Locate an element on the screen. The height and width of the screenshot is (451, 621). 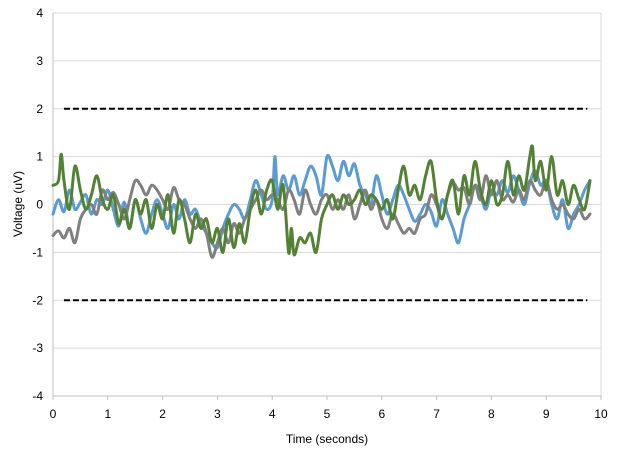
x-tick-label: 10 is located at coordinates (601, 414).